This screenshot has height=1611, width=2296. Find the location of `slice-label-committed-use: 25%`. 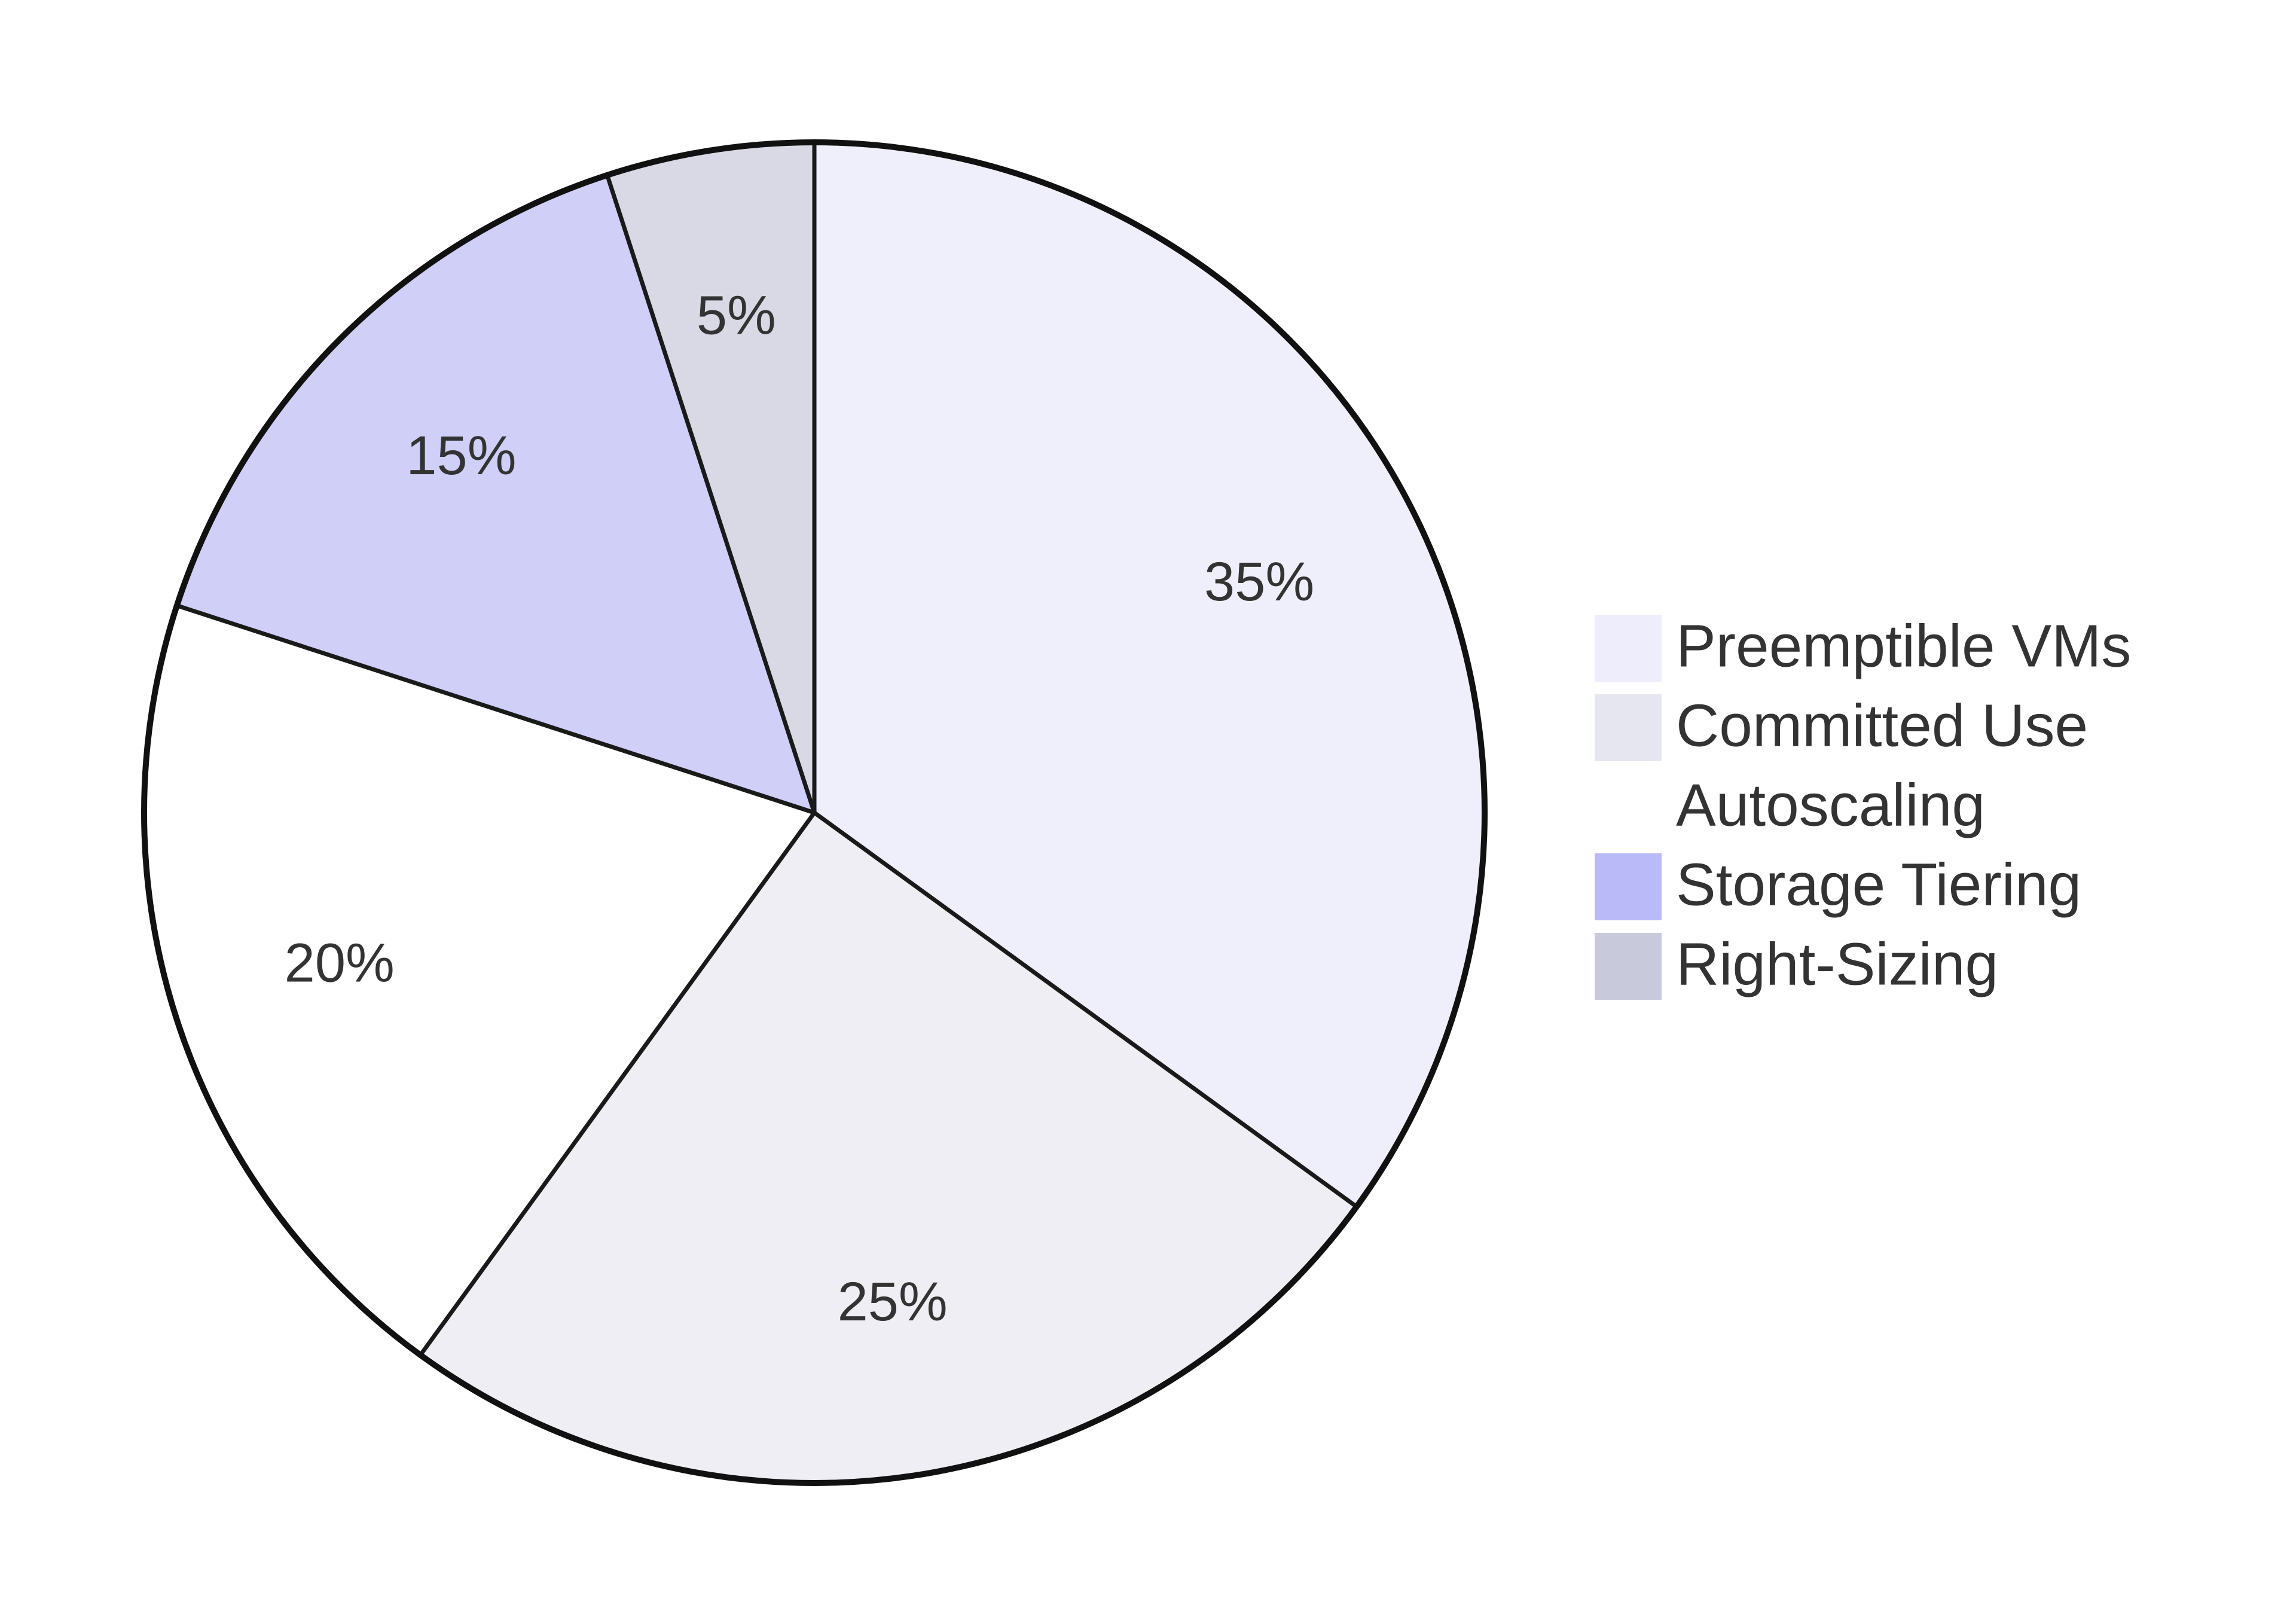

slice-label-committed-use: 25% is located at coordinates (893, 1302).